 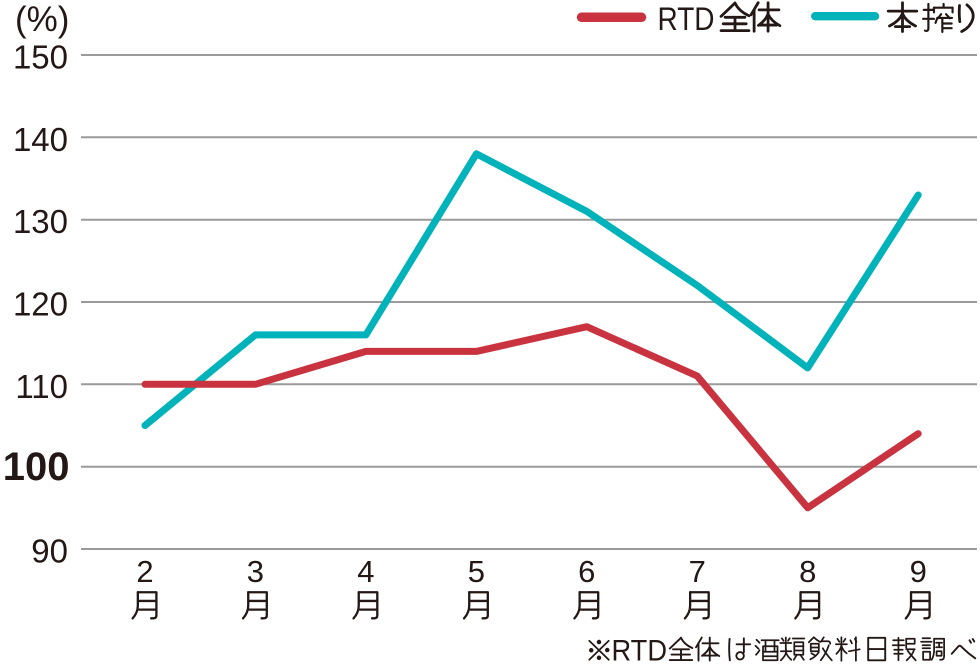 I want to click on svg-text: 3, so click(x=255, y=571).